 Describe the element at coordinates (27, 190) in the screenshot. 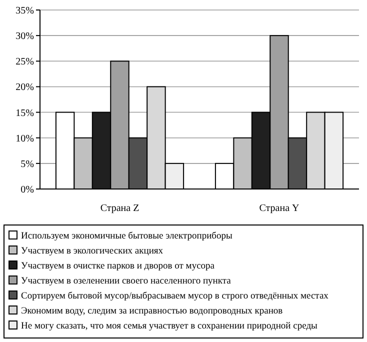

I see `y-tick-label: 0%` at that location.